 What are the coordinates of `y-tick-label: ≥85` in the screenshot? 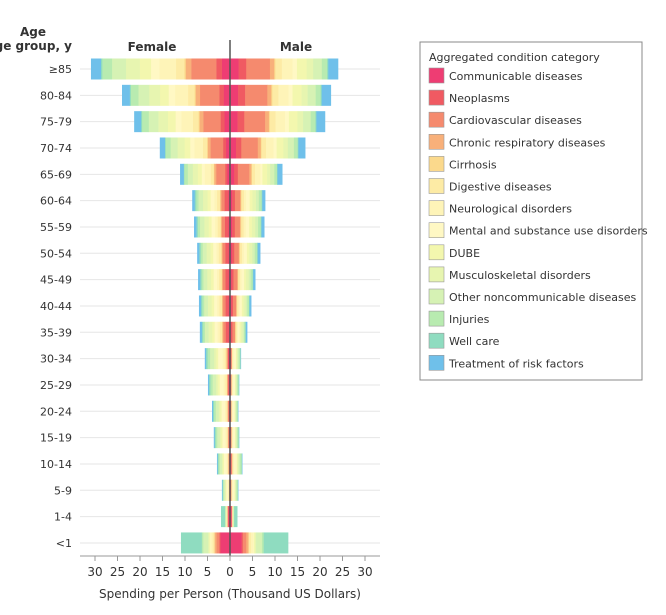 It's located at (60, 69).